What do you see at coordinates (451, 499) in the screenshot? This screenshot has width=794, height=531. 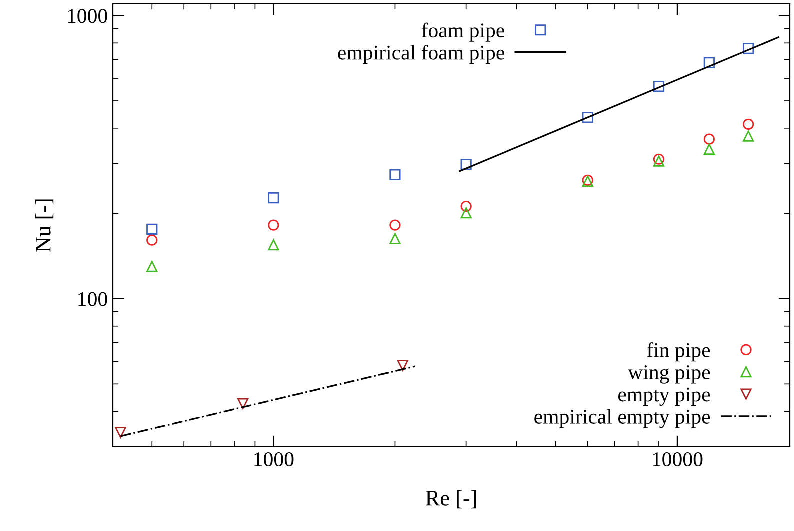 I see `x-axis-title: Re [-]` at bounding box center [451, 499].